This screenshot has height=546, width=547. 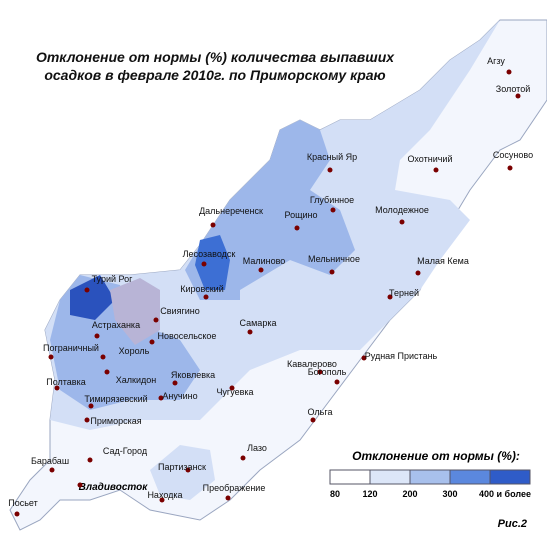 I want to click on station-label: Сосуново, so click(x=513, y=155).